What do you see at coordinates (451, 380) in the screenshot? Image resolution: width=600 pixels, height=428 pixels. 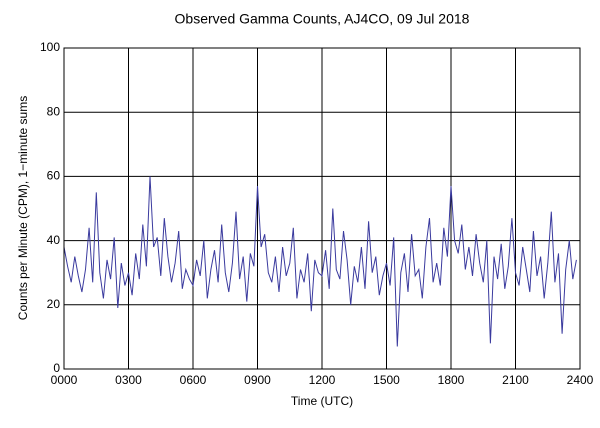 I see `x-tick-label: 1800` at bounding box center [451, 380].